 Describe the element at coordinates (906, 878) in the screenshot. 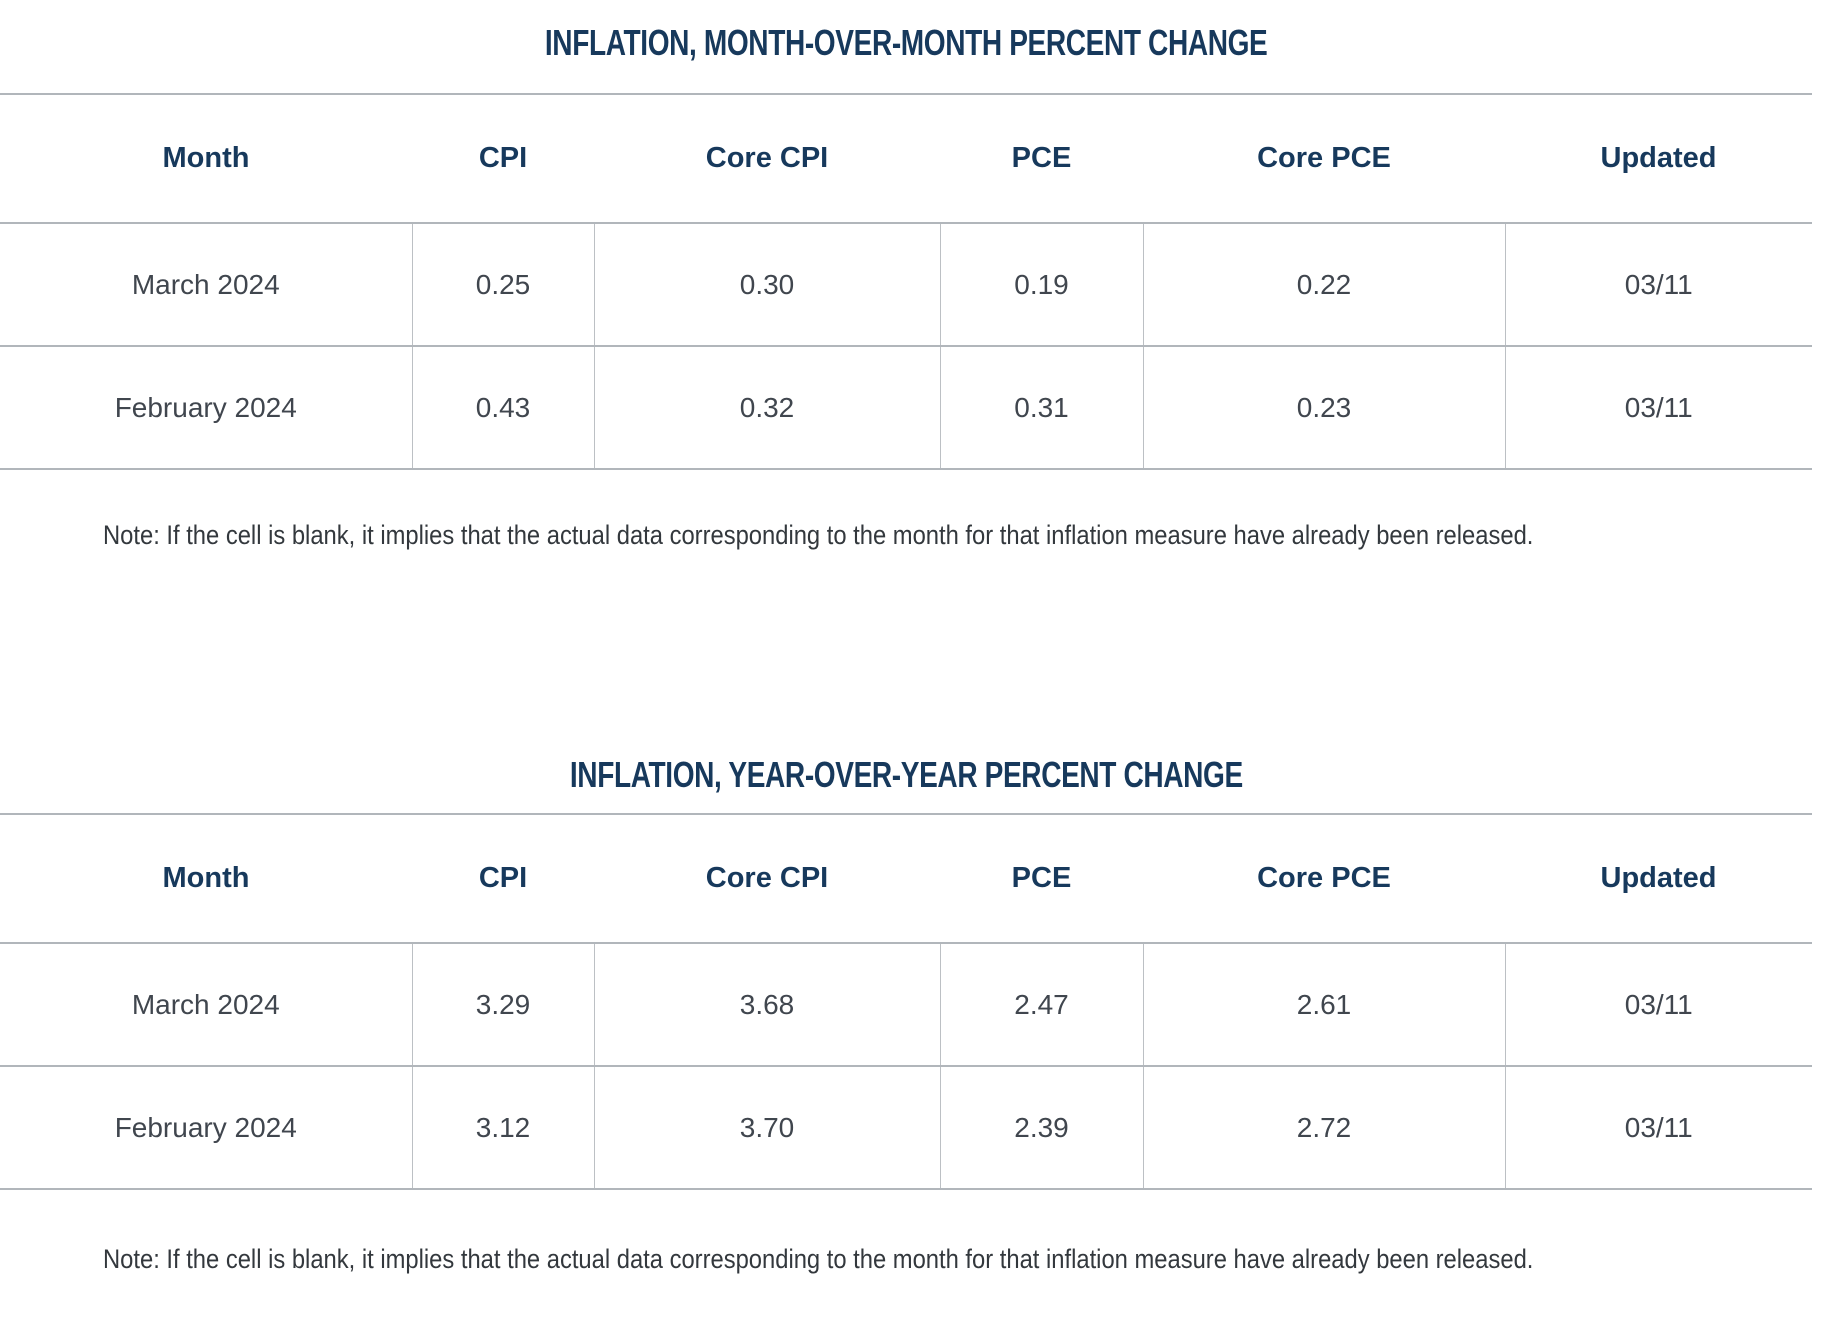

I see `yoy-header-row: Month CPI Core CPI PCE Core PCE Updated` at that location.